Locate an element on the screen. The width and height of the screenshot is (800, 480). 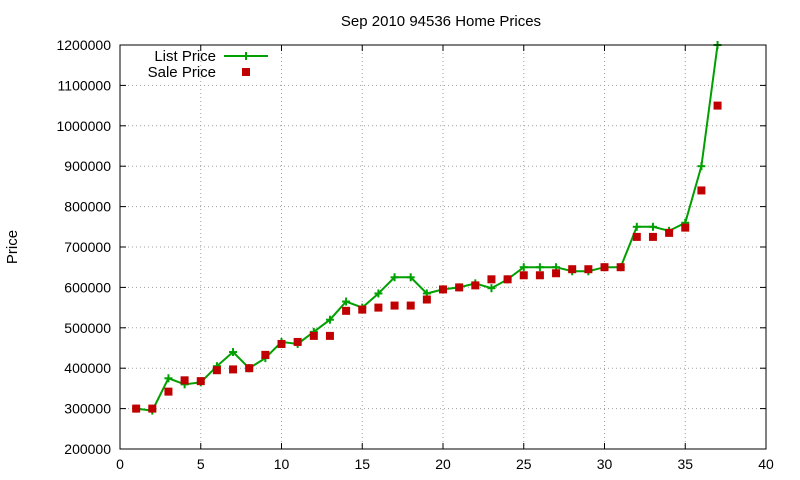
y-axis-label: Price is located at coordinates (12, 247).